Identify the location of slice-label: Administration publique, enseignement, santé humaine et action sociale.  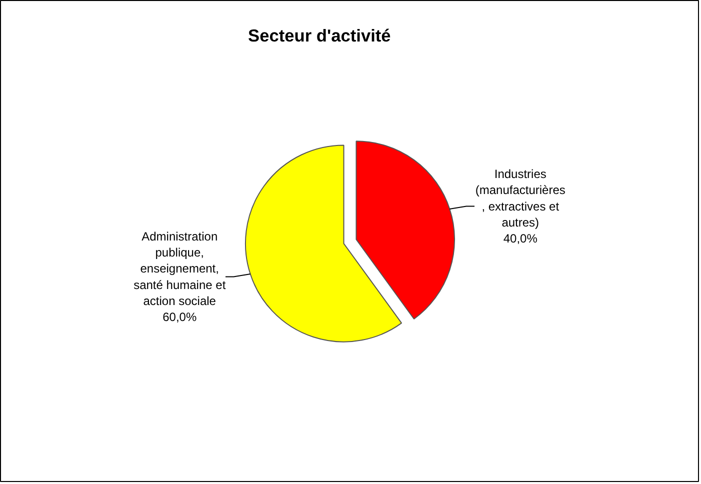
(180, 268).